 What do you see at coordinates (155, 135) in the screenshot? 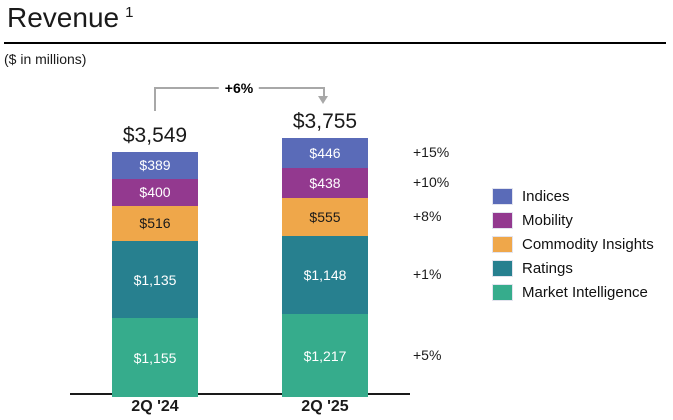
I see `total-value-label: $3,549` at bounding box center [155, 135].